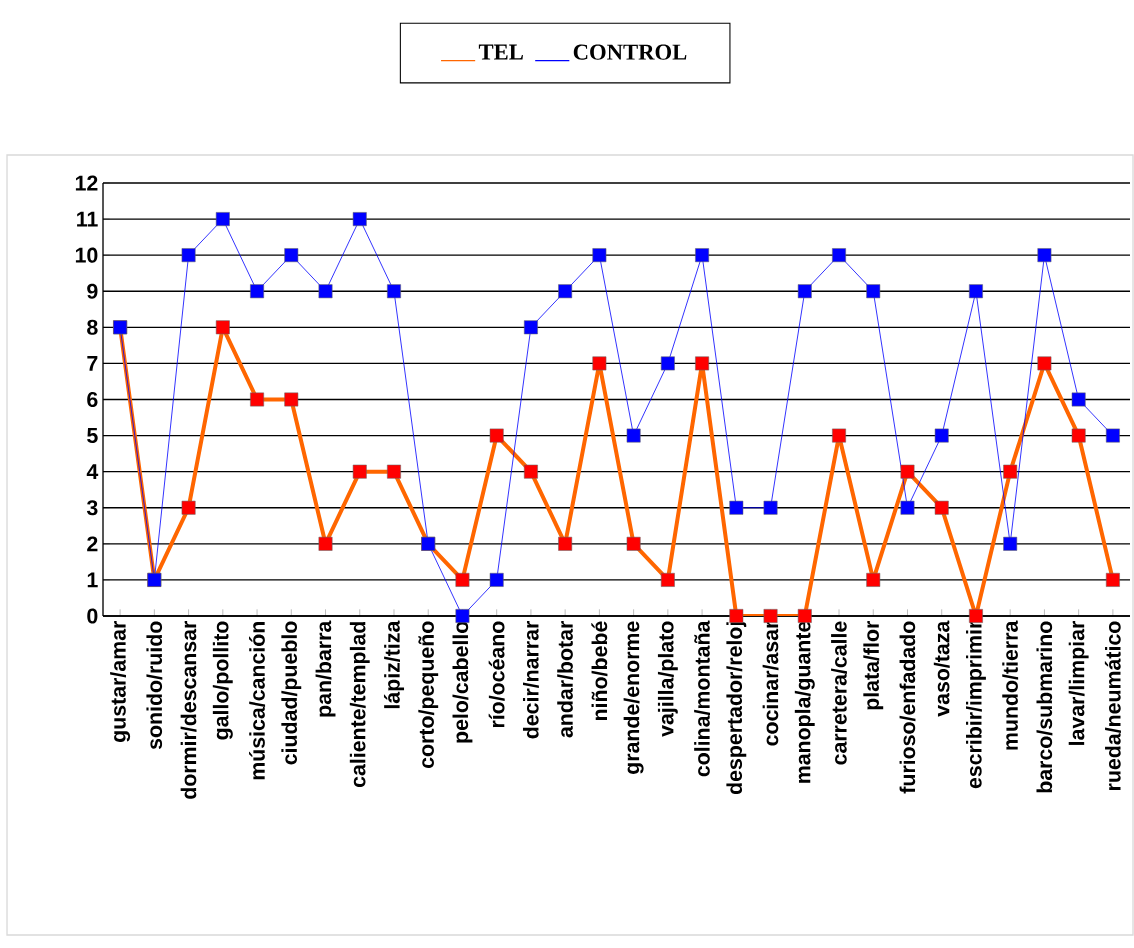 This screenshot has width=1134, height=948. Describe the element at coordinates (257, 701) in the screenshot. I see `x-tick-label: música/canción` at that location.